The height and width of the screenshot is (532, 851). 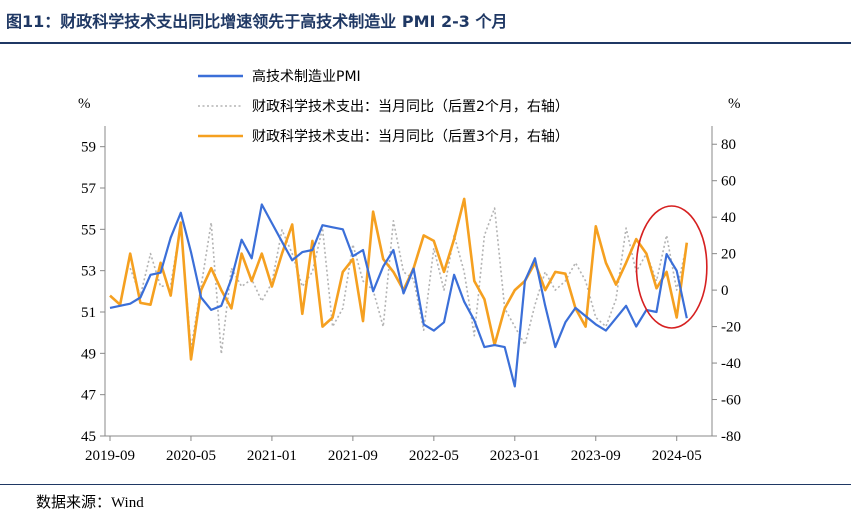 I want to click on left-tick-label: 59, so click(x=88, y=148).